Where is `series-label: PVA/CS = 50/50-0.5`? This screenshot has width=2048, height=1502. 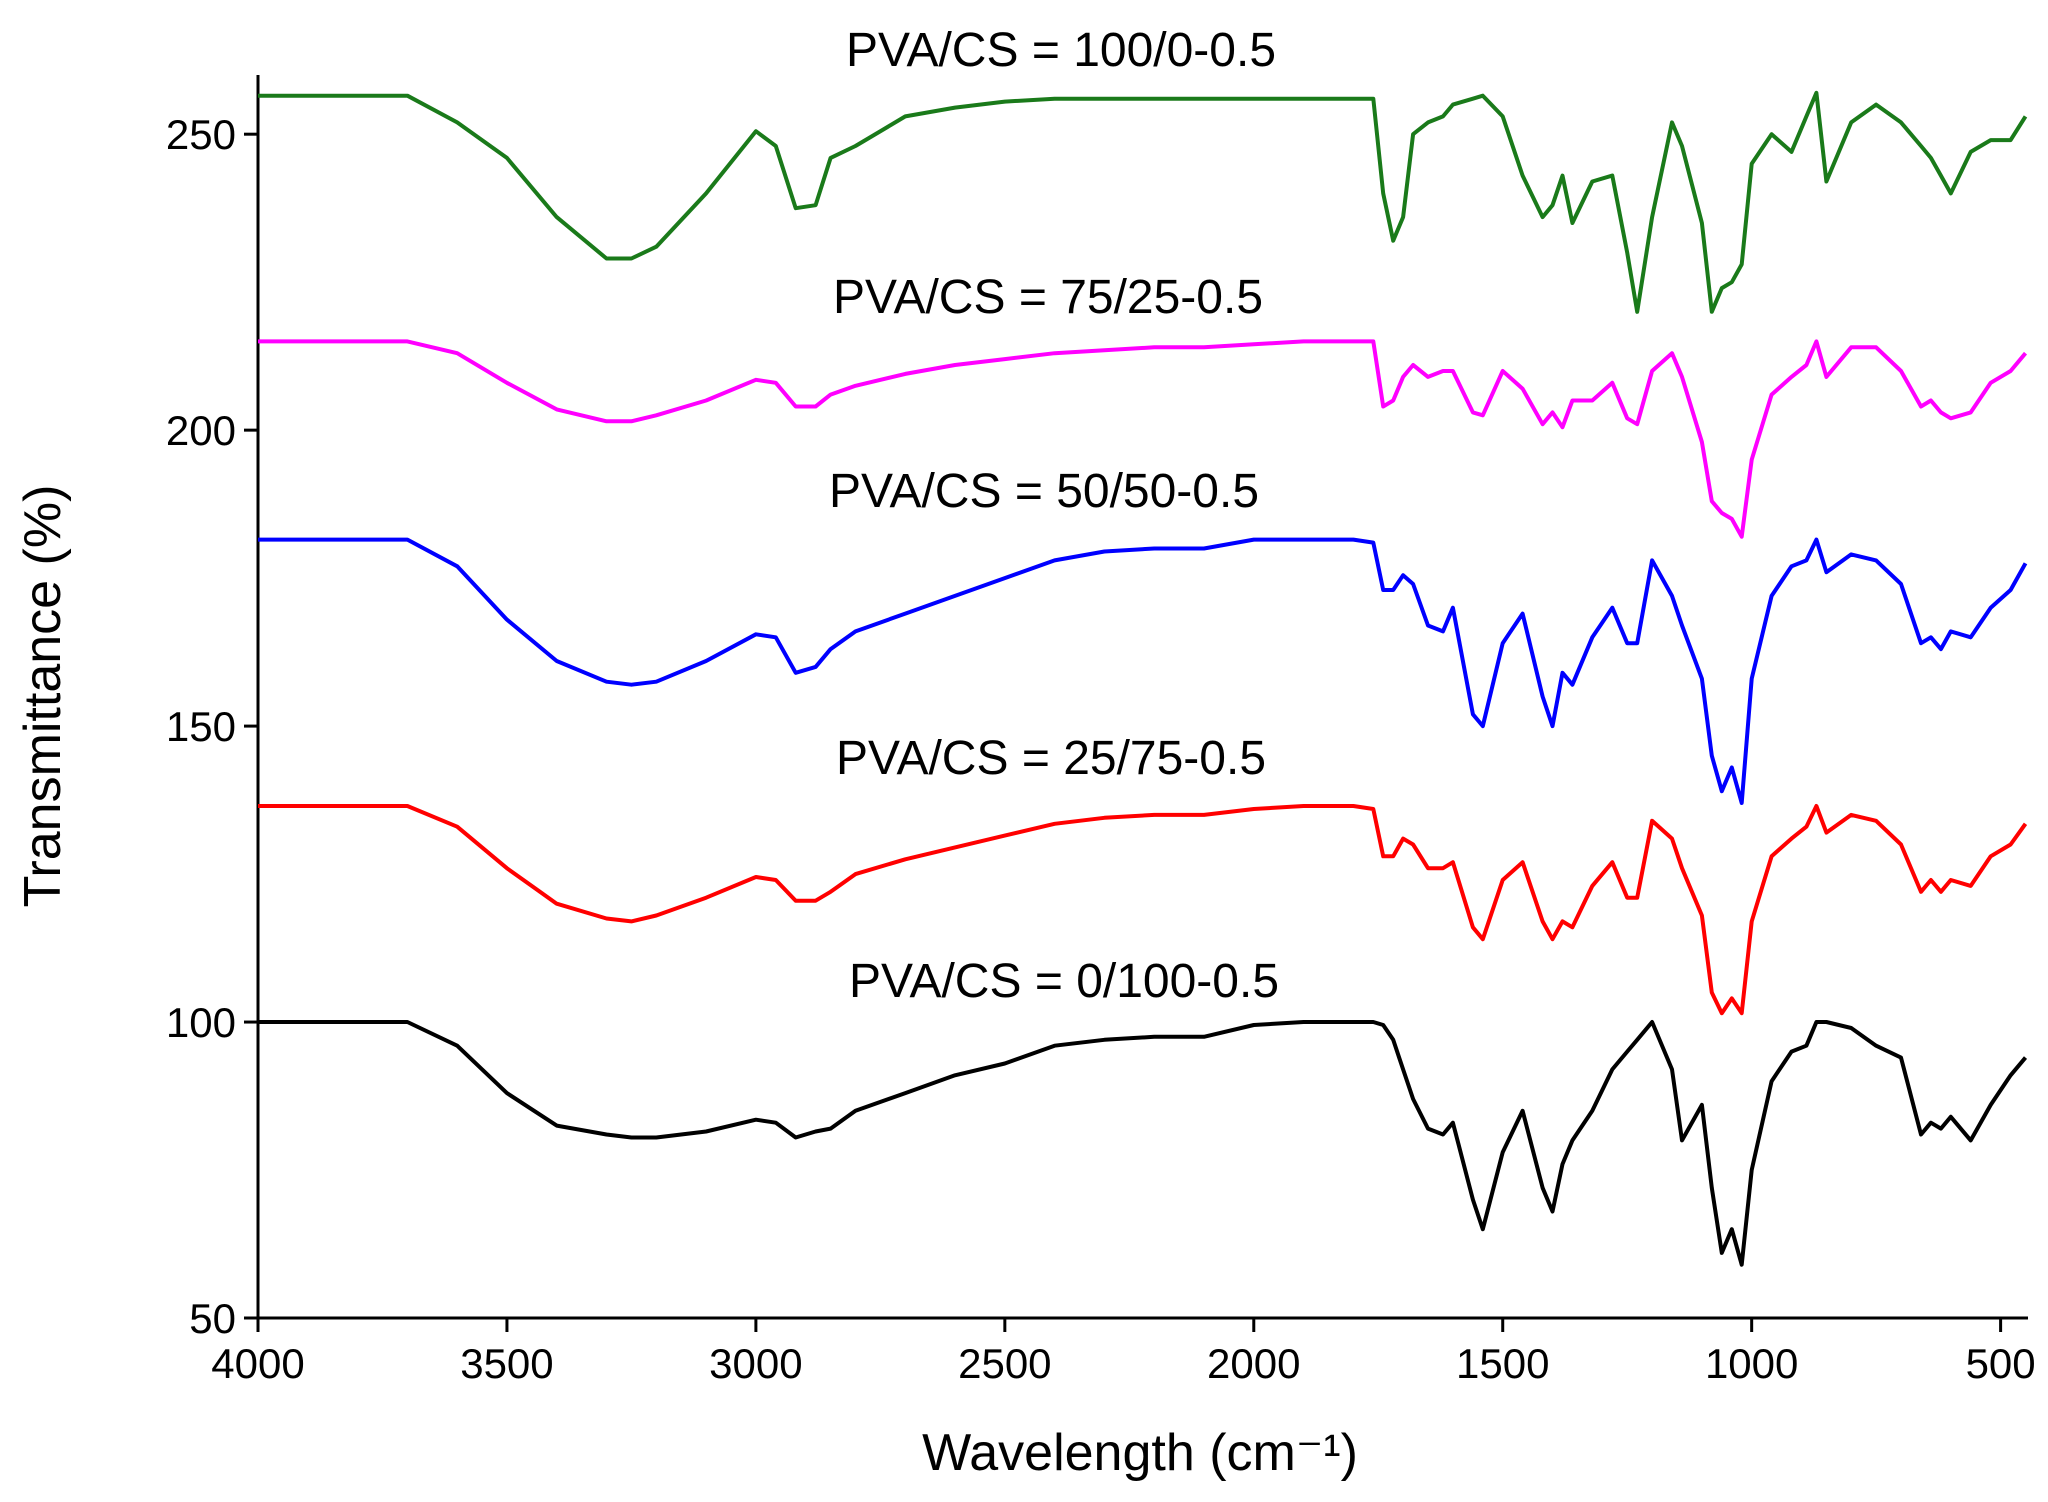
series-label: PVA/CS = 50/50-0.5 is located at coordinates (1044, 491).